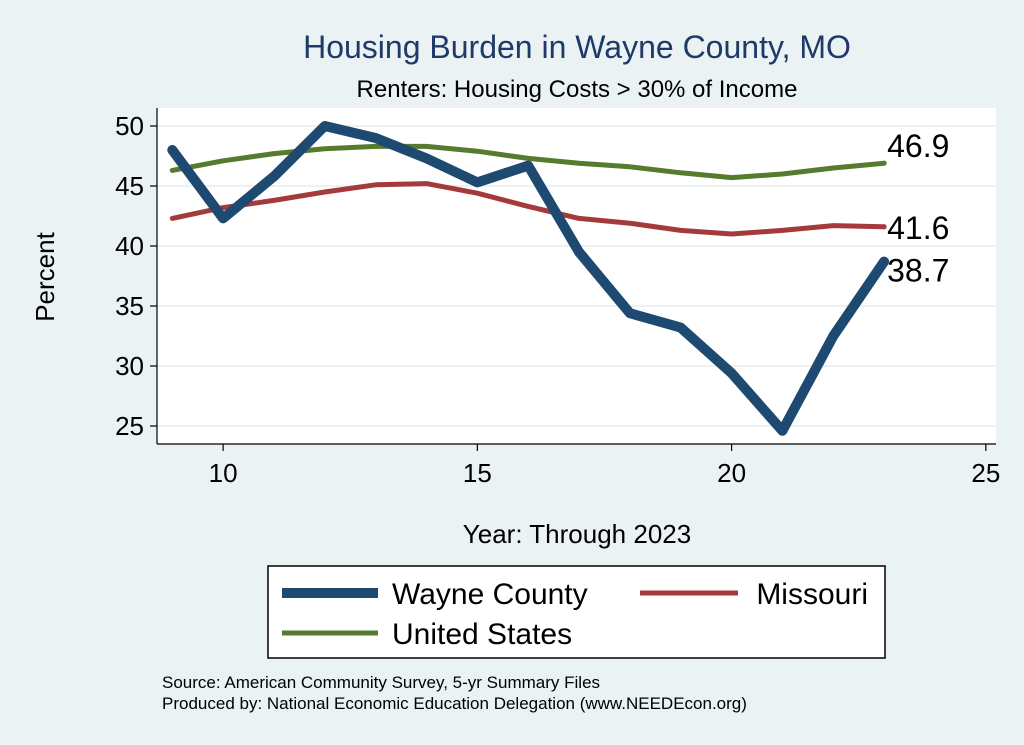  What do you see at coordinates (129, 126) in the screenshot?
I see `y-tick-label: 50` at bounding box center [129, 126].